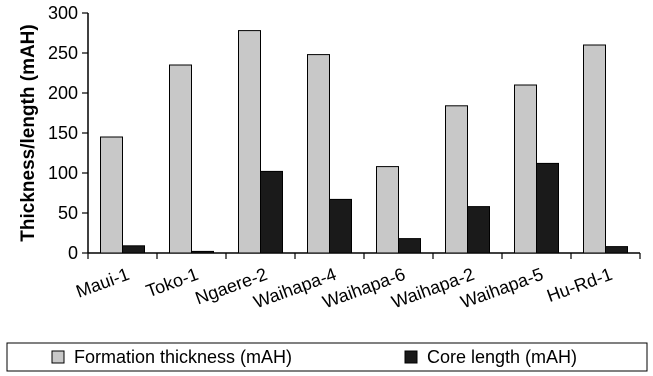 Image resolution: width=653 pixels, height=376 pixels. I want to click on y-tick-label: 150, so click(63, 133).